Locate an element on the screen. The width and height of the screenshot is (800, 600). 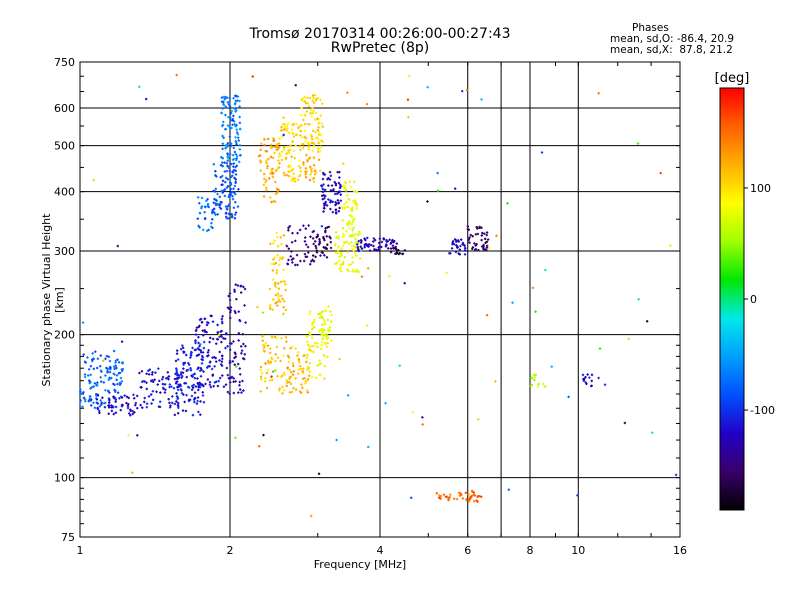
chart-title: Tromsø 20170314 00:26:00-00:27:43 is located at coordinates (380, 34).